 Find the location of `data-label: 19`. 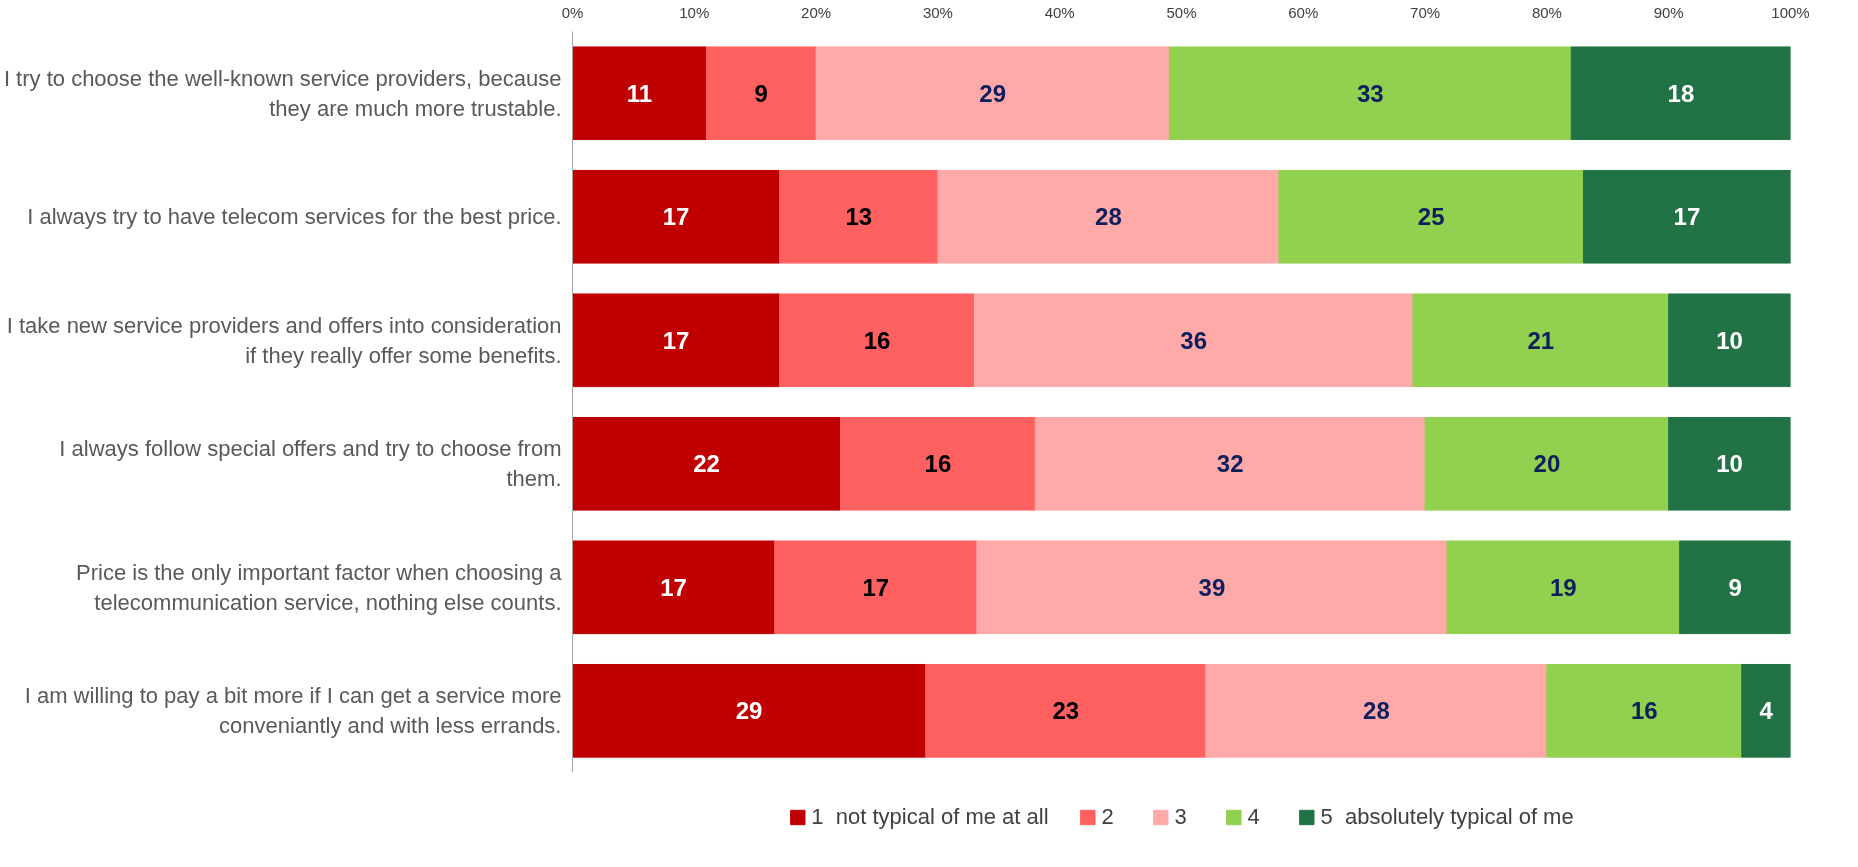

data-label: 19 is located at coordinates (1563, 587).